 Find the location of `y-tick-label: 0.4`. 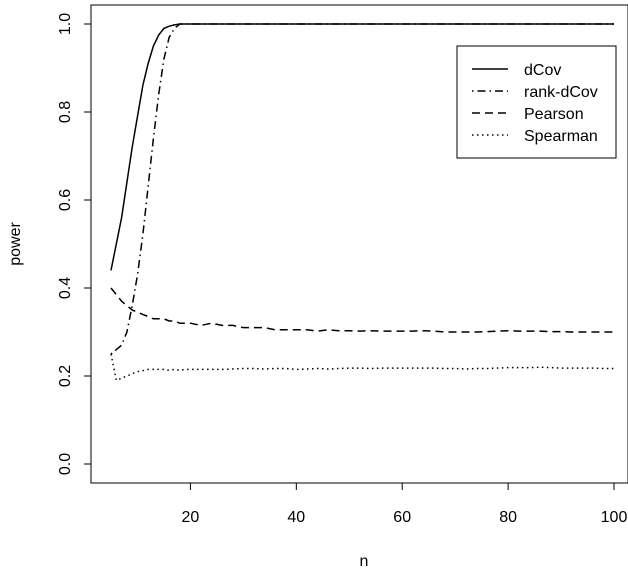

y-tick-label: 0.4 is located at coordinates (65, 288).